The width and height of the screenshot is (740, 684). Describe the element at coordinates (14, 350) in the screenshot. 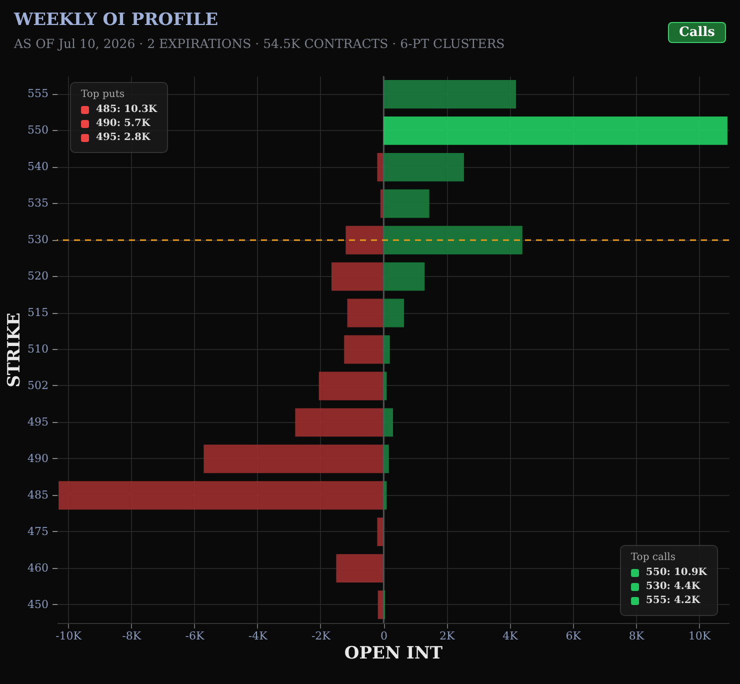

I see `y-axis-title: STRIKE` at that location.